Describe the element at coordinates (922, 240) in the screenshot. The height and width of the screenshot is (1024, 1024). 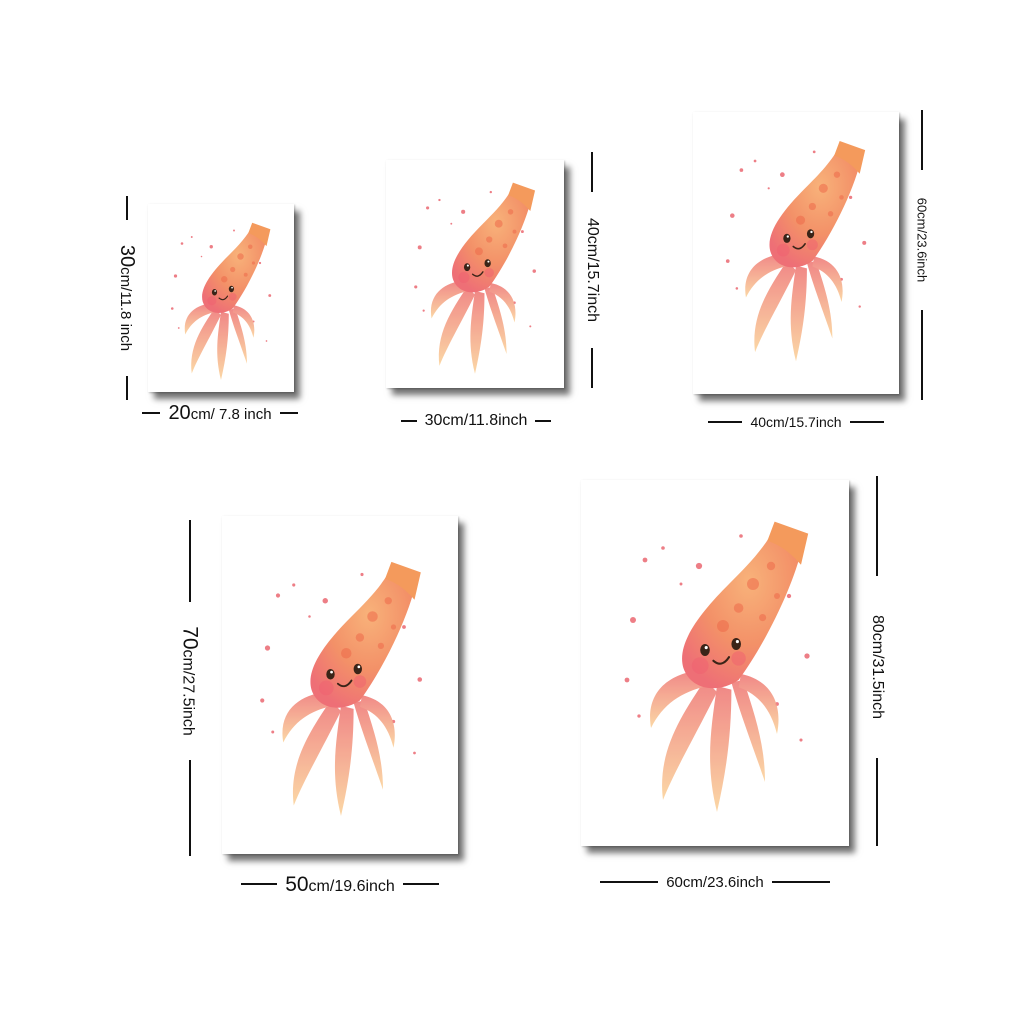
I see `height-label: 60cm/23.6inch` at that location.